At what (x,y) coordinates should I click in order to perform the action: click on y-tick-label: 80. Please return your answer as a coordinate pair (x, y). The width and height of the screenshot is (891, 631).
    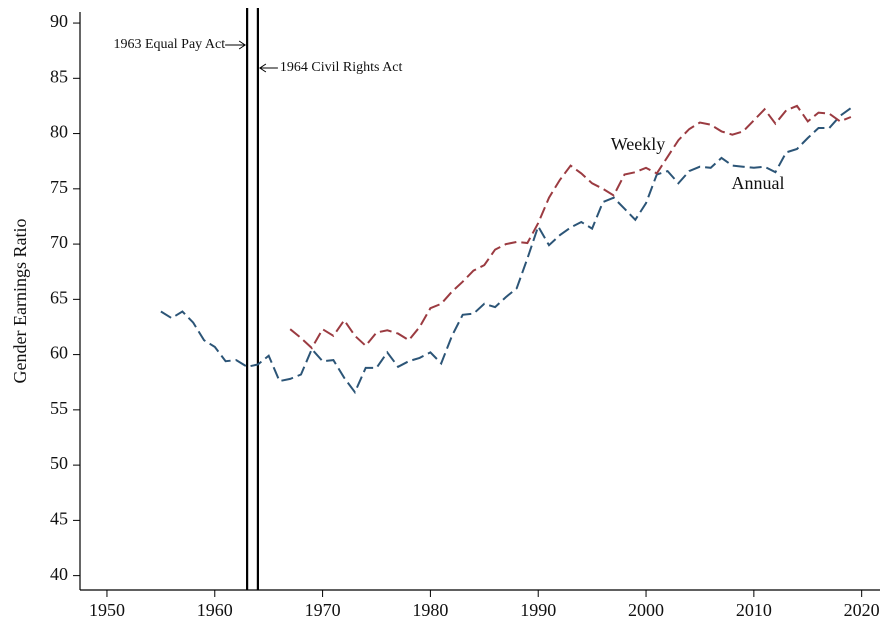
    Looking at the image, I should click on (59, 132).